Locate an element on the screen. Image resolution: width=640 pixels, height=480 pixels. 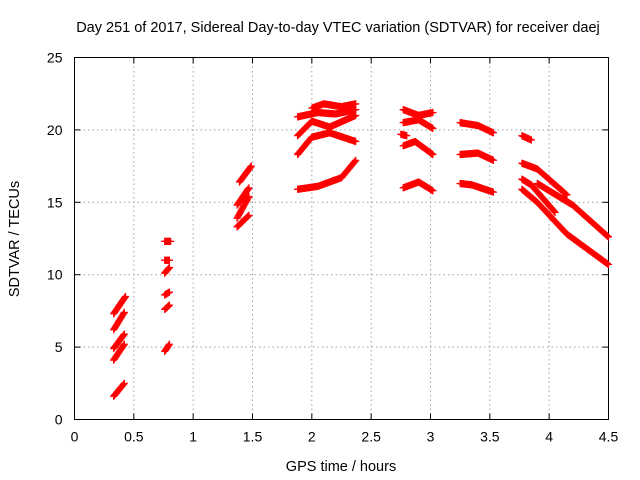
x-tick-label: 2.5 is located at coordinates (371, 437).